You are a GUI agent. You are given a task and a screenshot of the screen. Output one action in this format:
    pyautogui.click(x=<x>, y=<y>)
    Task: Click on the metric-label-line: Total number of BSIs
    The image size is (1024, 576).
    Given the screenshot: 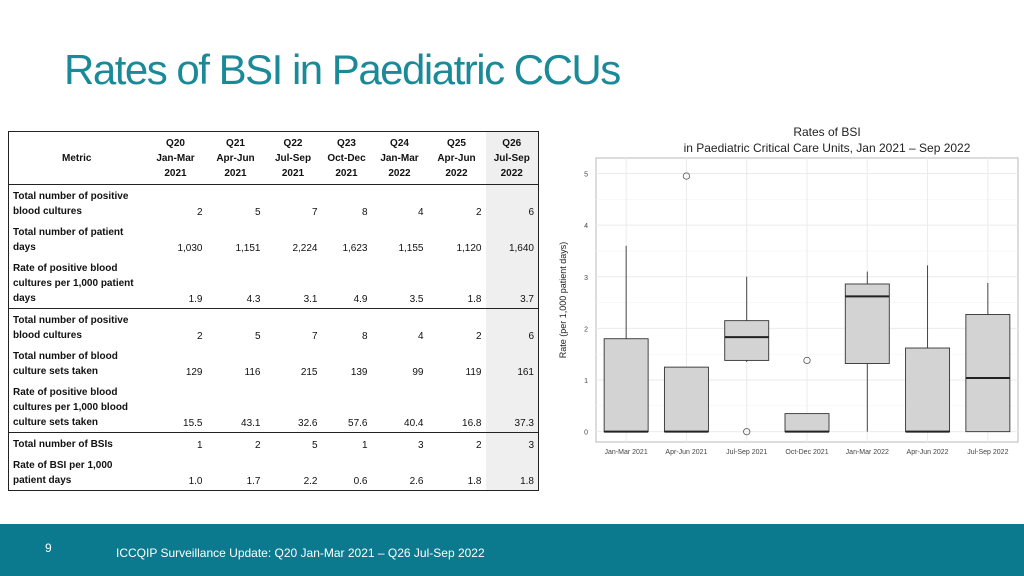 What is the action you would take?
    pyautogui.click(x=63, y=444)
    